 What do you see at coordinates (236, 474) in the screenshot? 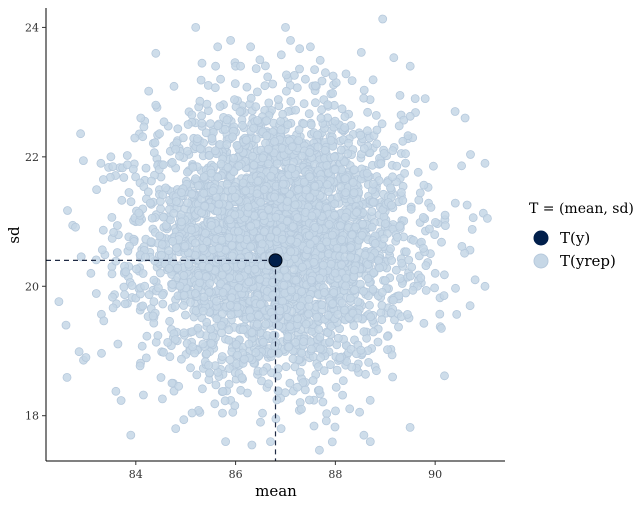
I see `x-tick-label: 86` at bounding box center [236, 474].